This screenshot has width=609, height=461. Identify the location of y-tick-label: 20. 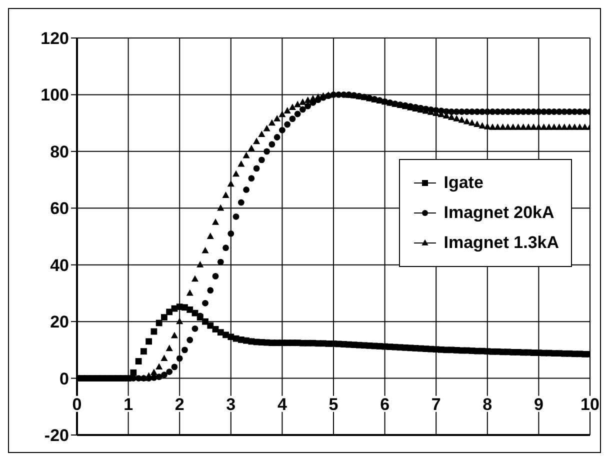
(59, 322).